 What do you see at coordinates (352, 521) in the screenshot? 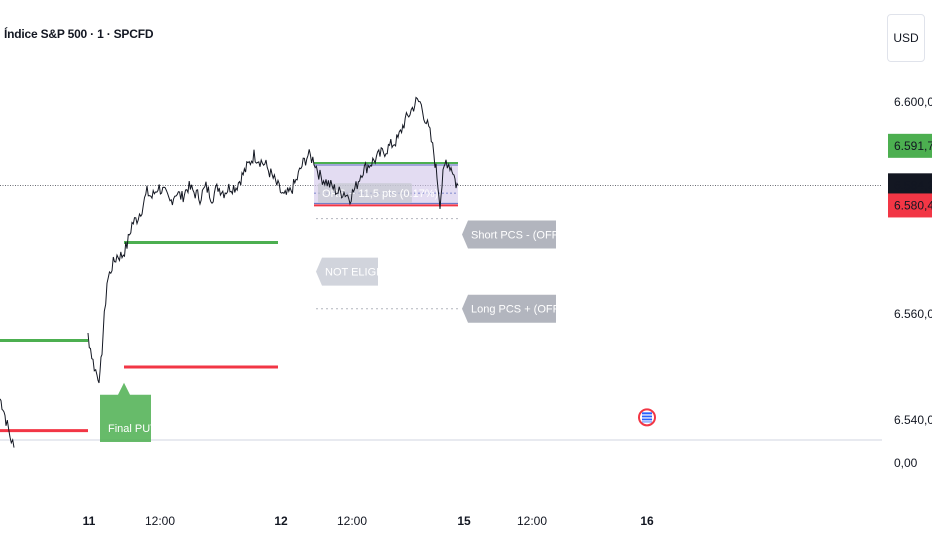
I see `x-tick-3: 12:00` at bounding box center [352, 521].